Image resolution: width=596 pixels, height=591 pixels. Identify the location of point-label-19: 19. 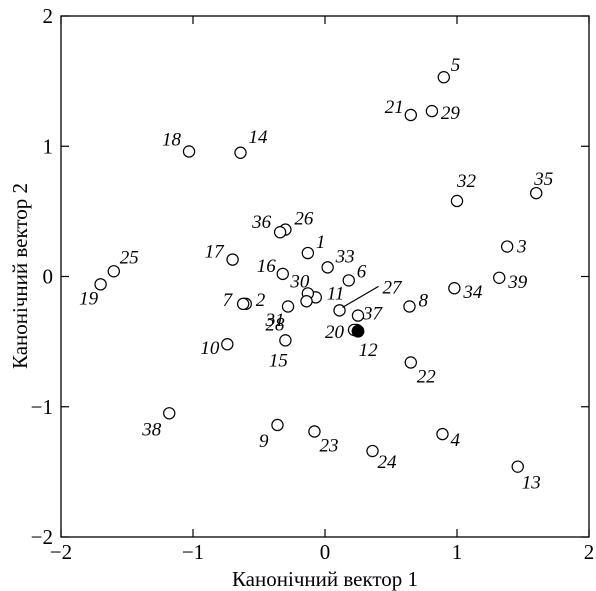
(89, 298).